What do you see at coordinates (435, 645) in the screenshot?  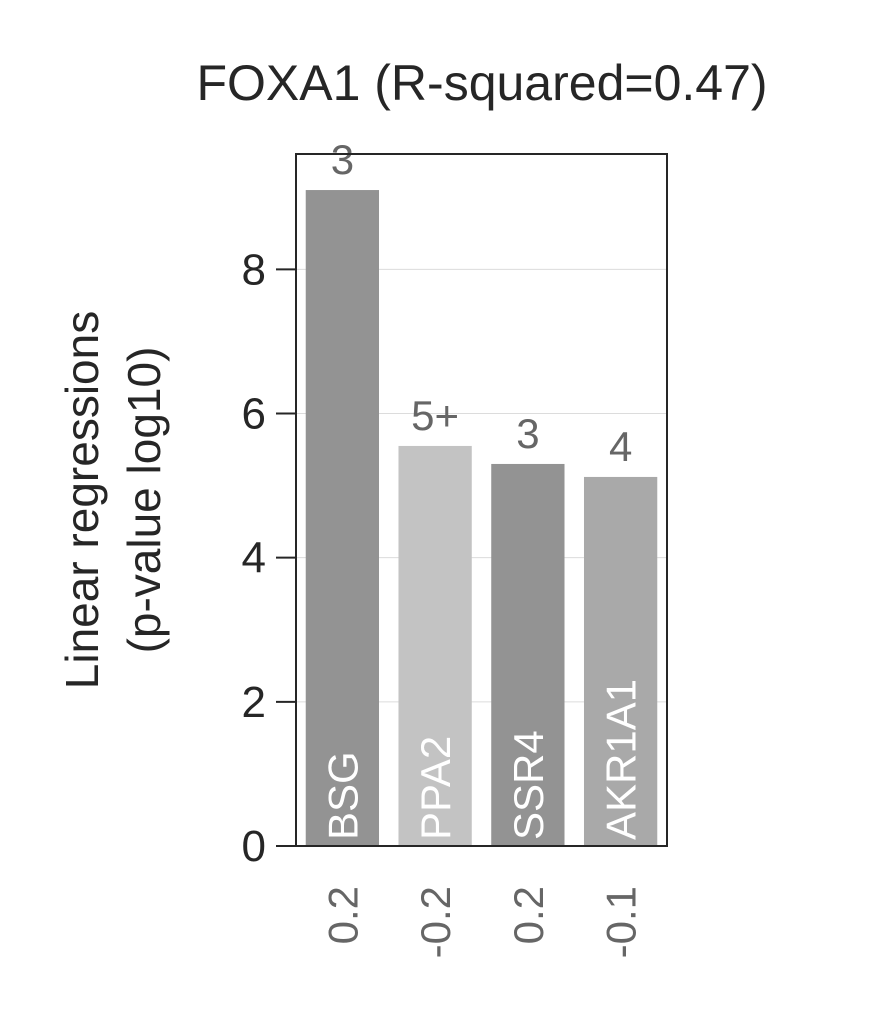 I see `bar-ppa2` at bounding box center [435, 645].